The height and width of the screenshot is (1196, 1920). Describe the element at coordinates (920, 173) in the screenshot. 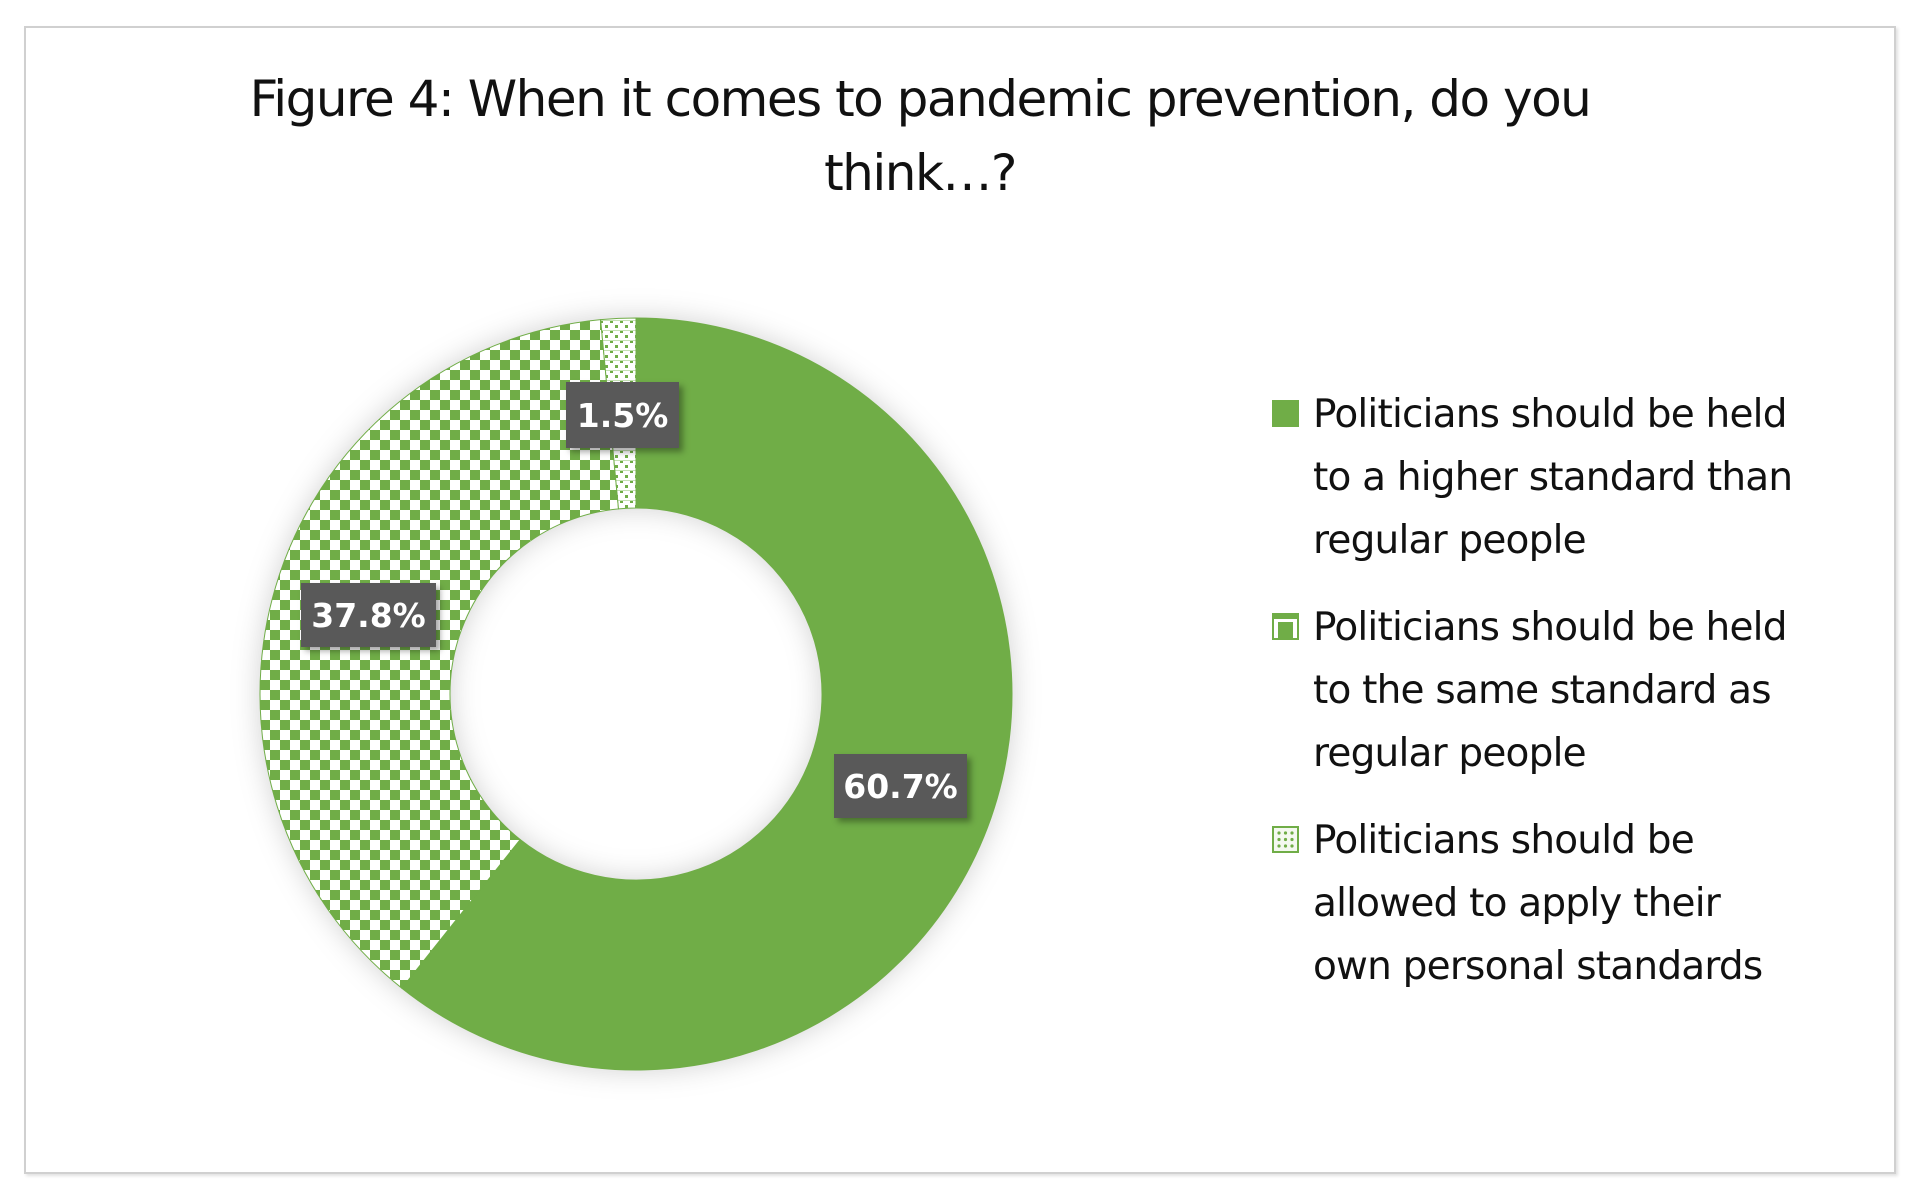

I see `chart-title-line-2: think…?` at that location.